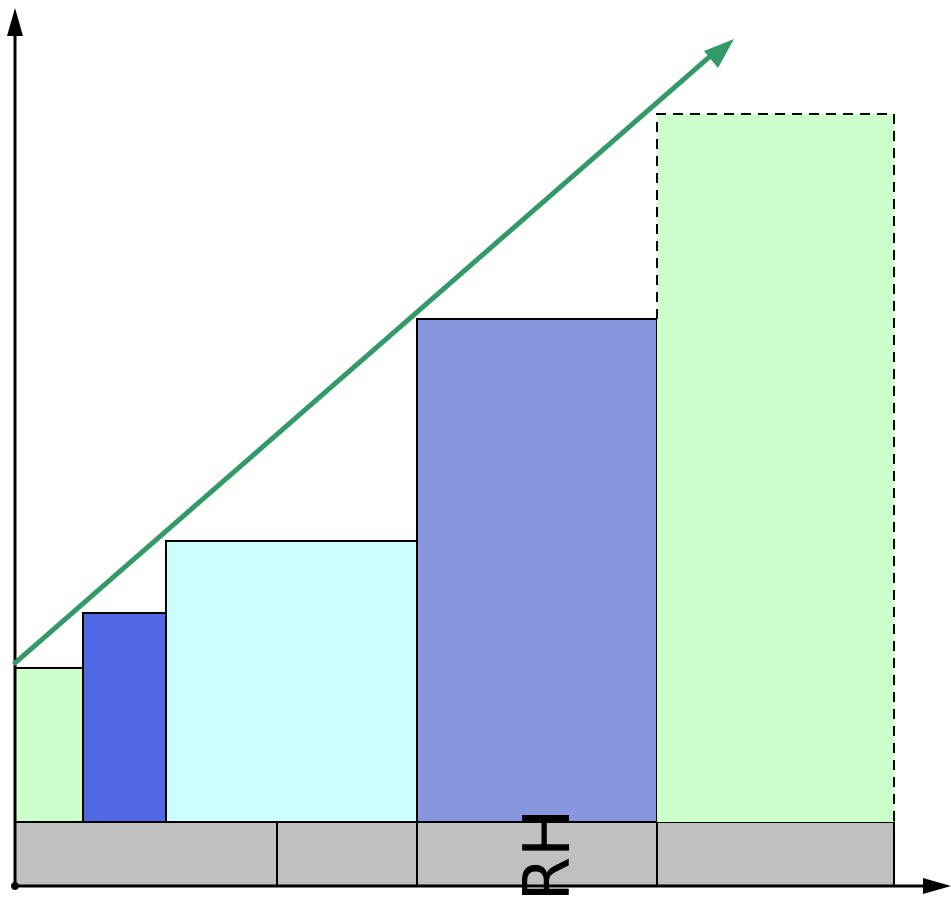  Describe the element at coordinates (937, 886) in the screenshot. I see `x-axis-arrowhead` at that location.